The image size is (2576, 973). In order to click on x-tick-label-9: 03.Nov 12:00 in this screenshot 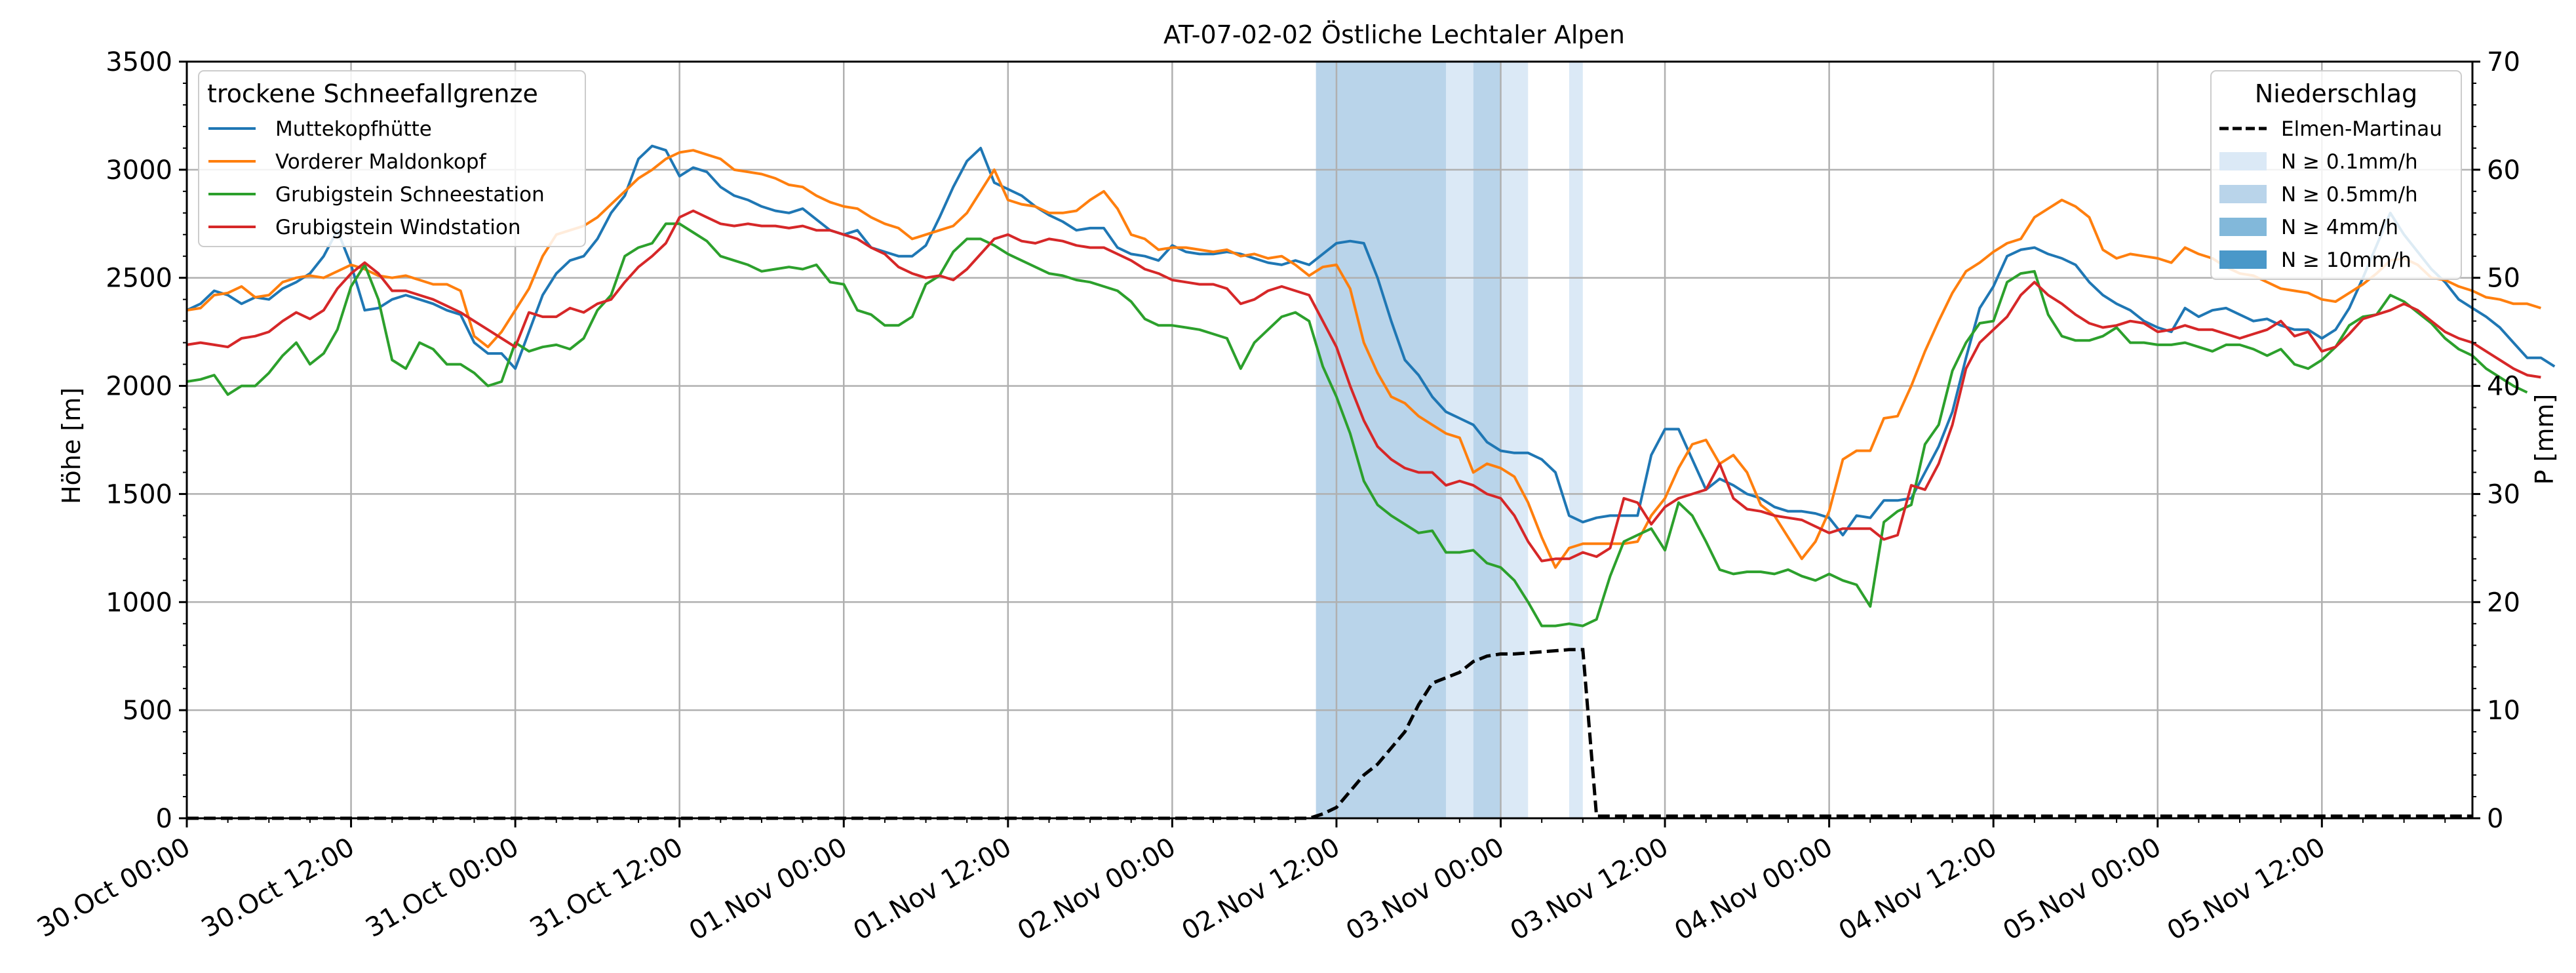, I will do `click(1590, 889)`.